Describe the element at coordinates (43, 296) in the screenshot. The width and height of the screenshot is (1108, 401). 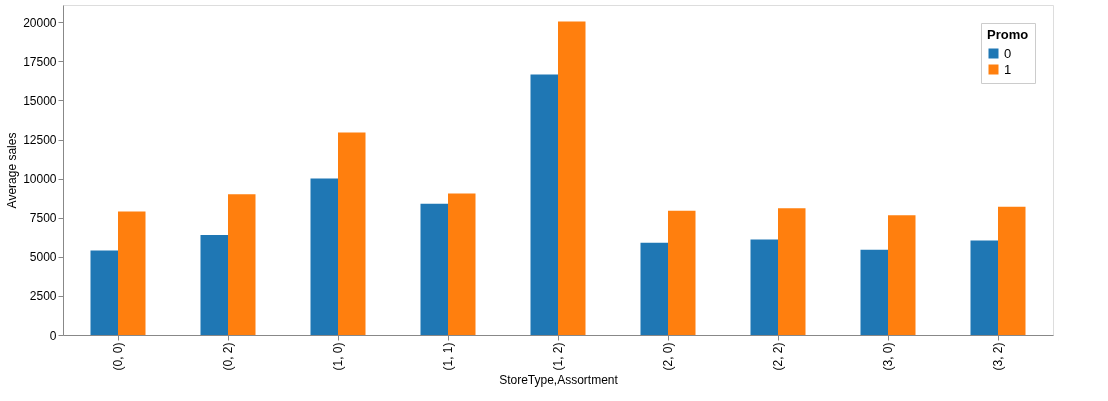
I see `y-tick-label: 2500` at that location.